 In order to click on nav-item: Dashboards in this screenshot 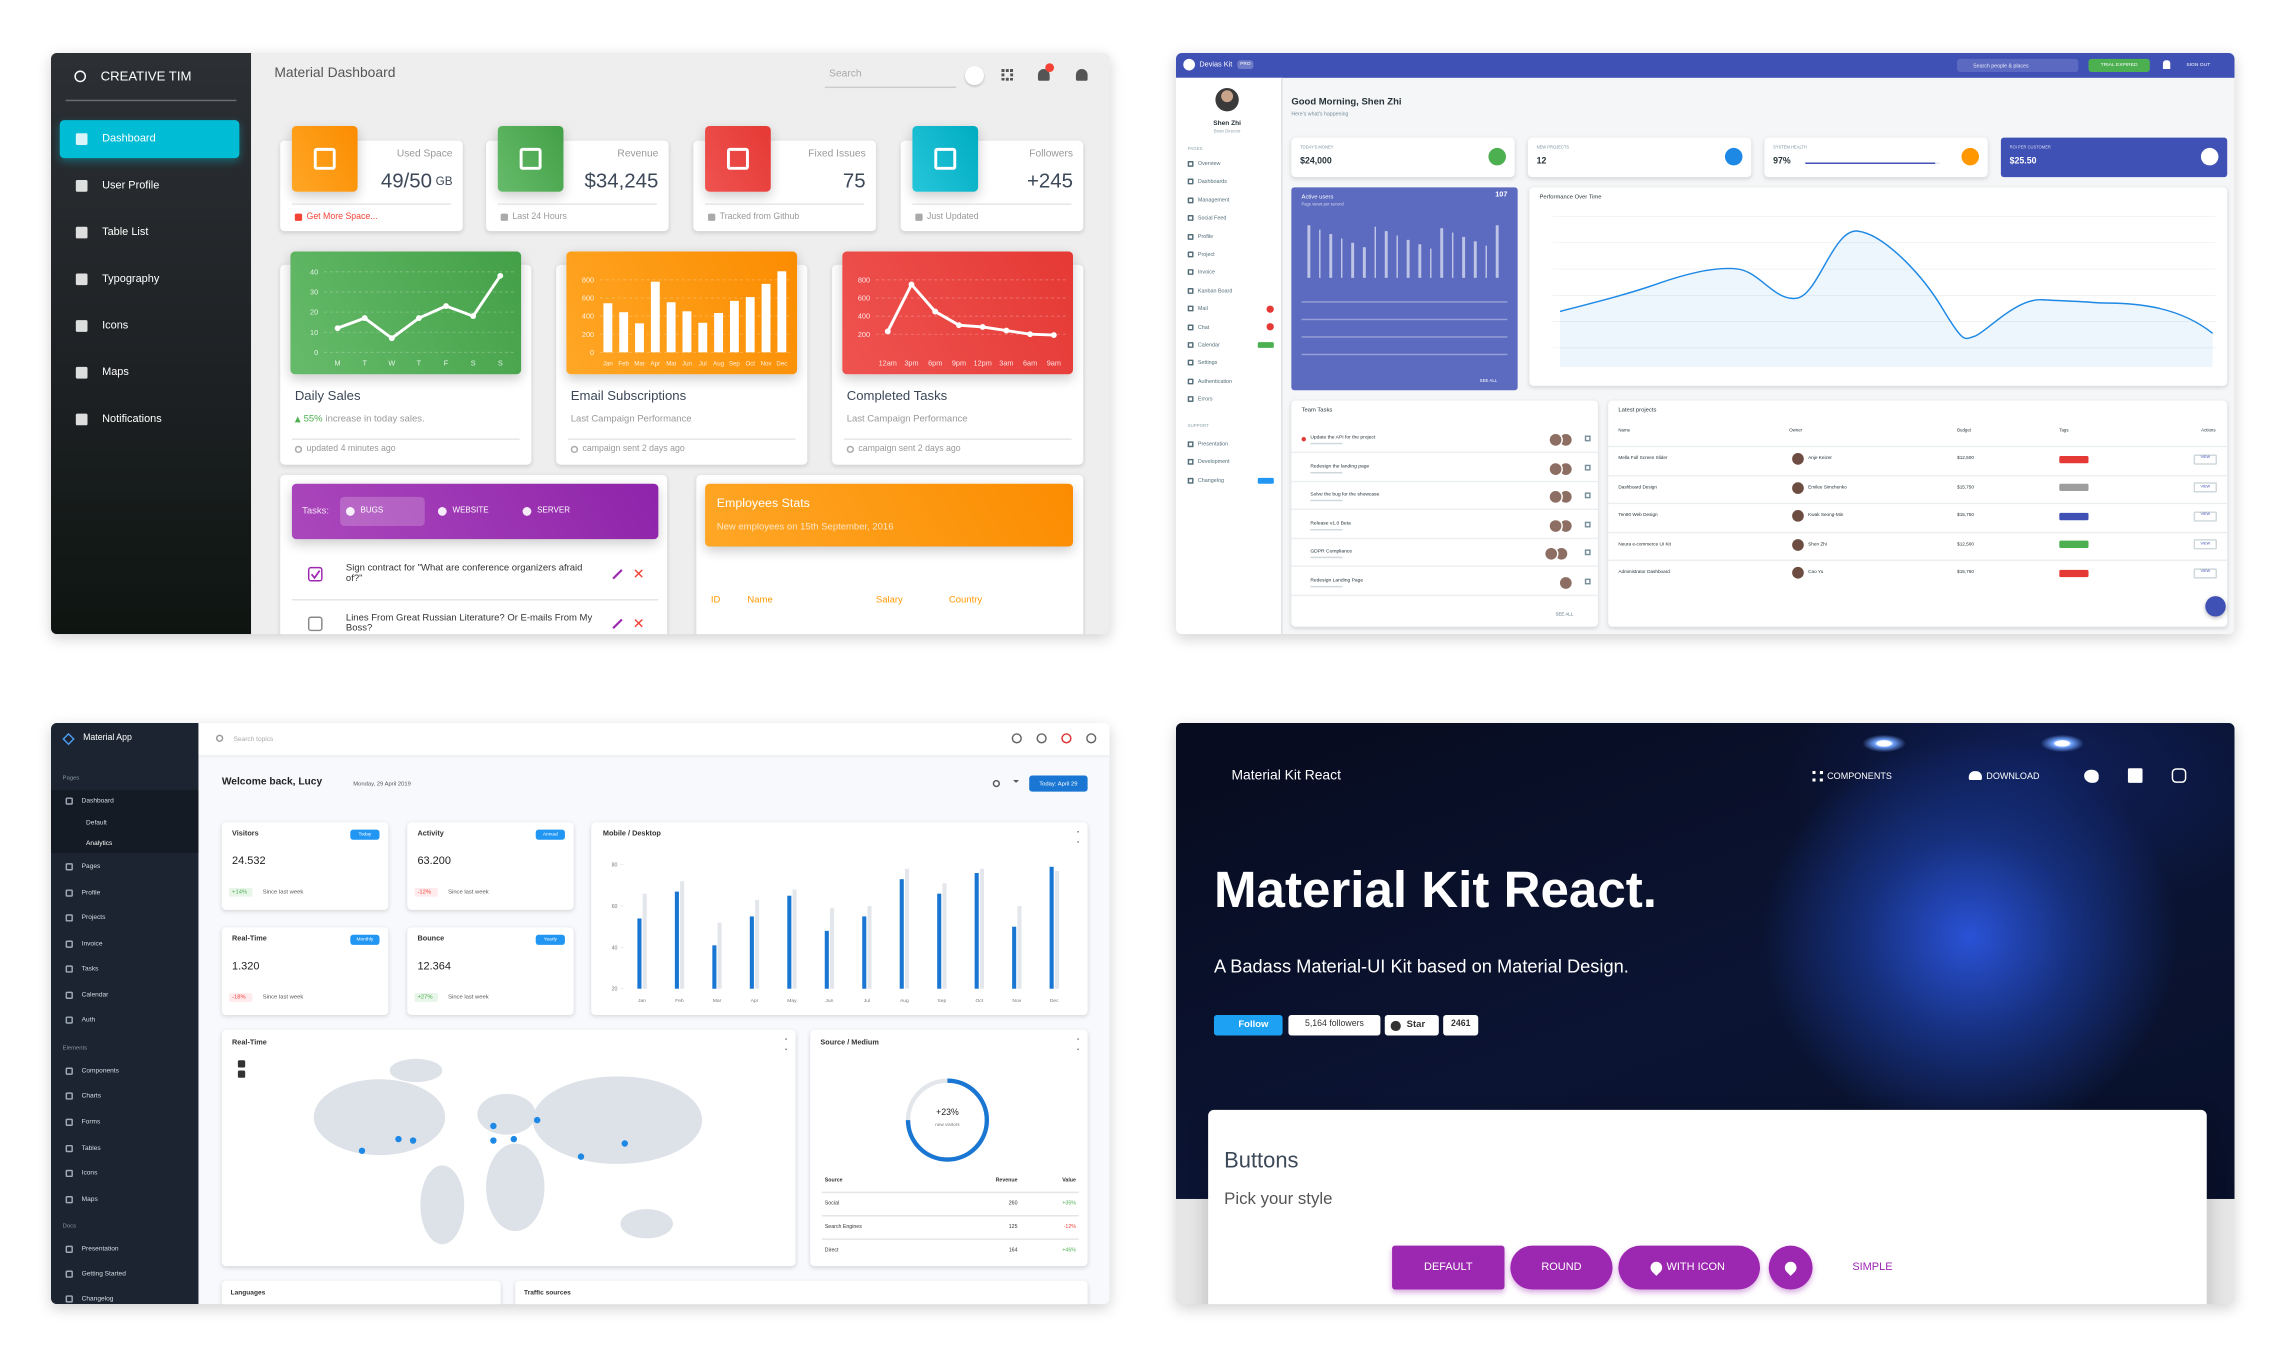, I will do `click(1212, 181)`.